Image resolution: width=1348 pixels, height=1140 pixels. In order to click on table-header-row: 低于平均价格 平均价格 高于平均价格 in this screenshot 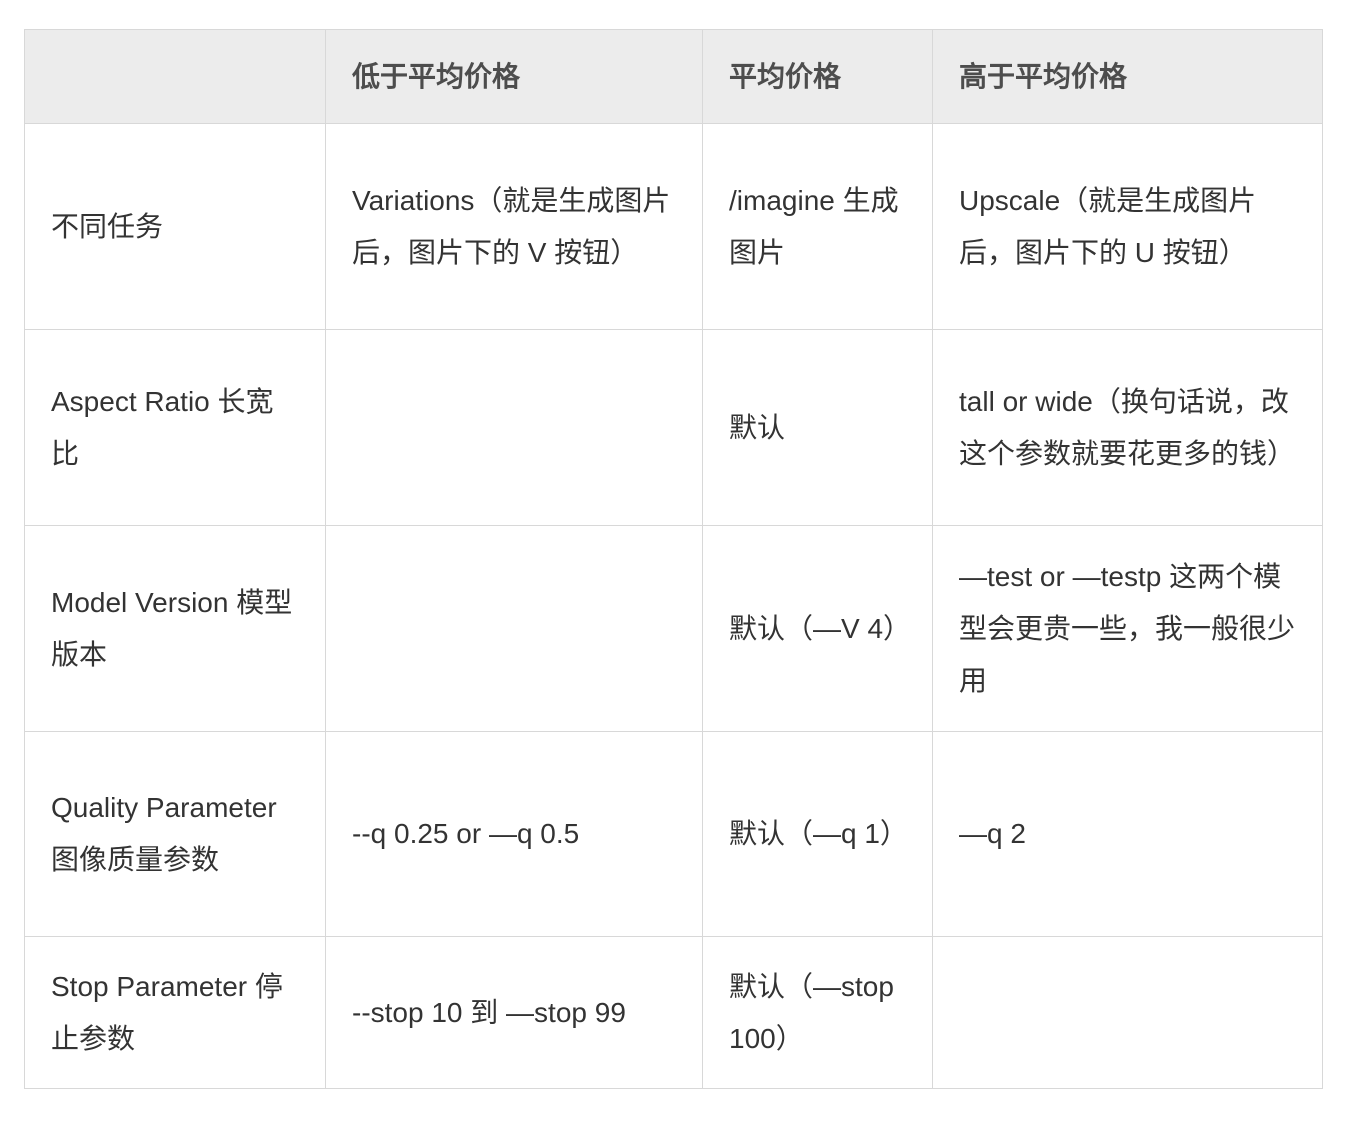, I will do `click(673, 76)`.